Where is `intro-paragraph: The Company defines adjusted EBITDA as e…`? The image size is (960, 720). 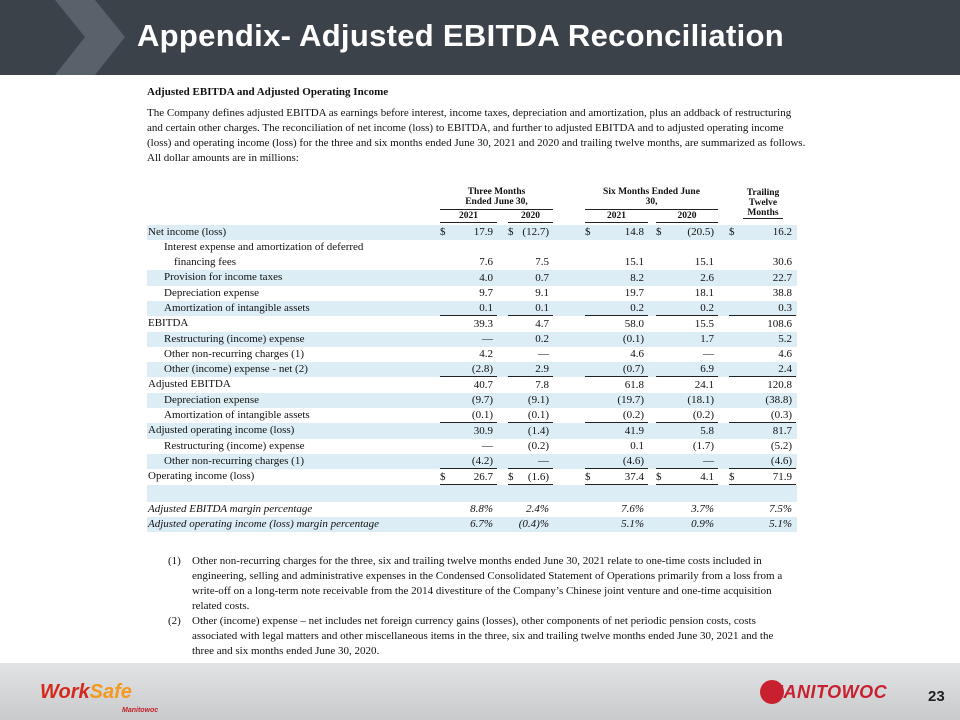 intro-paragraph: The Company defines adjusted EBITDA as e… is located at coordinates (476, 135).